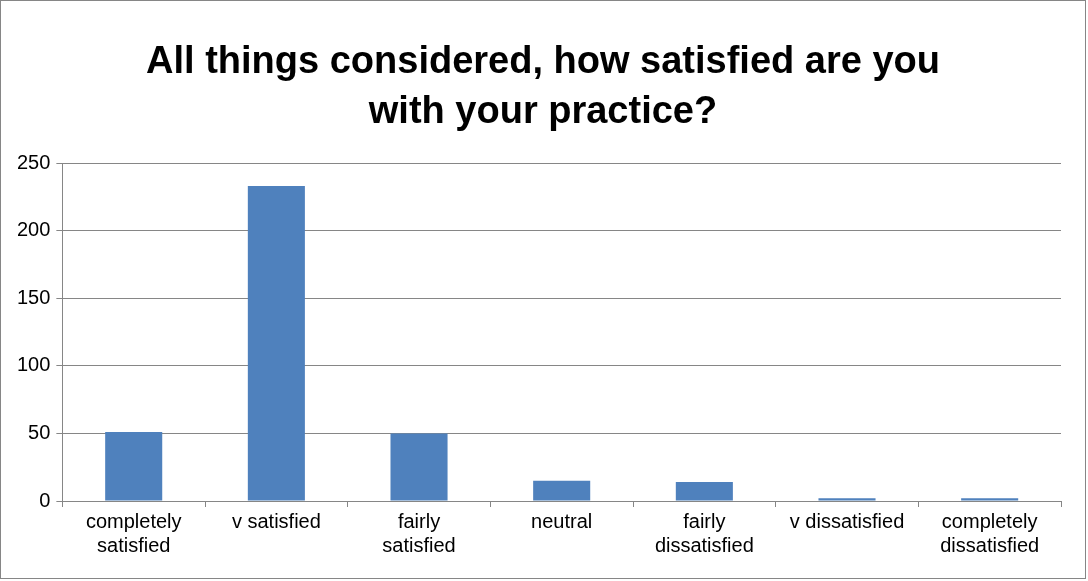  I want to click on x-tick-label: fairly dissatisfied, so click(704, 532).